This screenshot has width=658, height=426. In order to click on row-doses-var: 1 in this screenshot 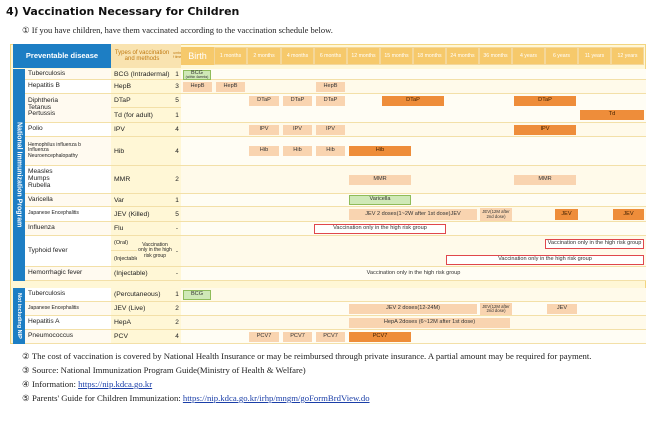, I will do `click(177, 200)`.